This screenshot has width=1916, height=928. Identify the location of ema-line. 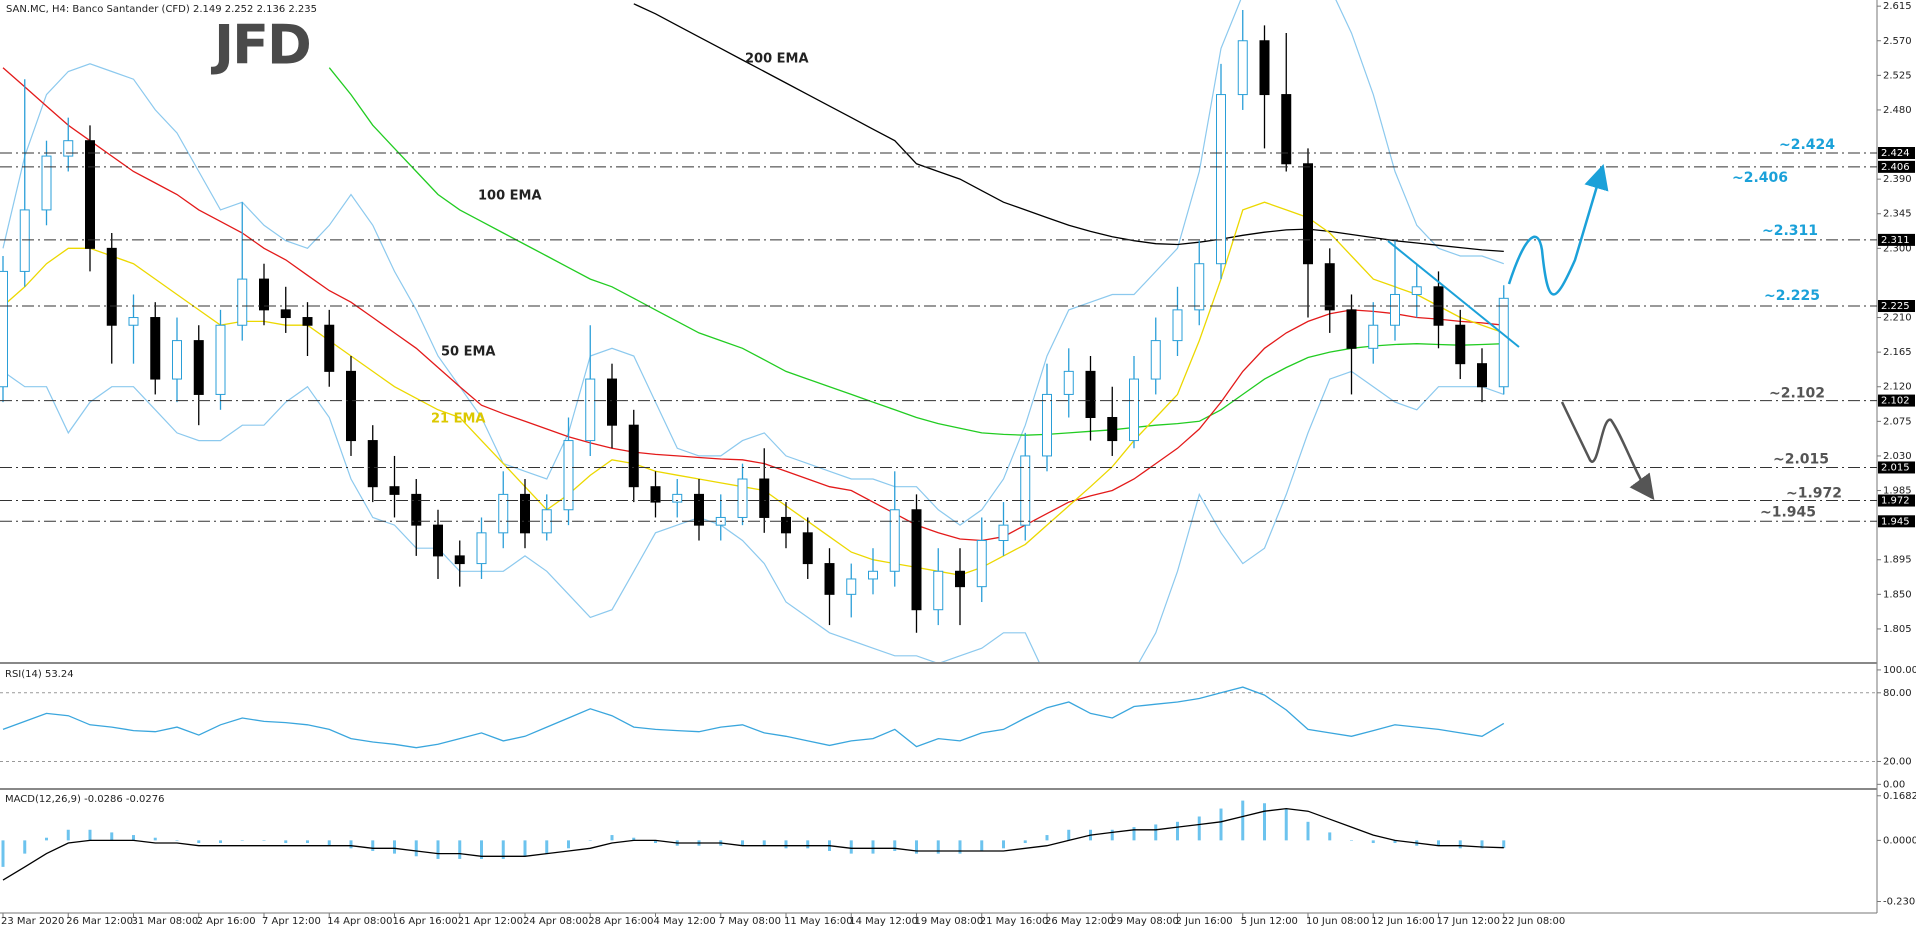
(1068, 128).